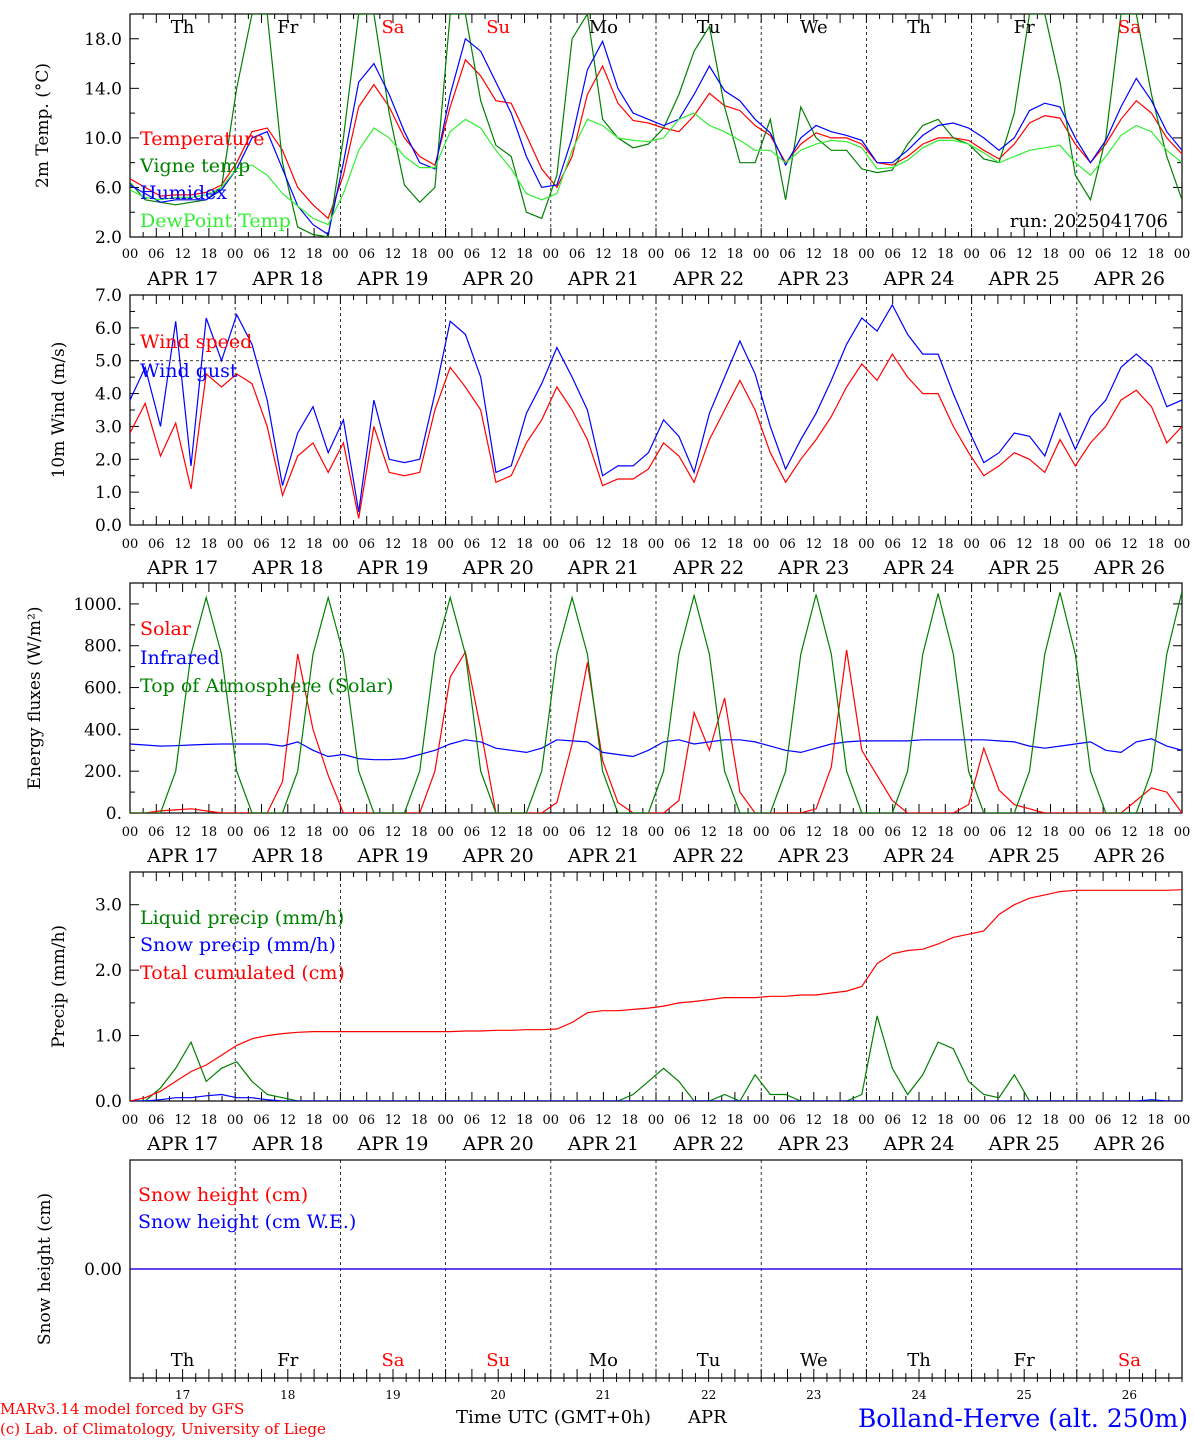 This screenshot has width=1194, height=1440. I want to click on credit-line: MARv3.14 model forced by GFS, so click(122, 1409).